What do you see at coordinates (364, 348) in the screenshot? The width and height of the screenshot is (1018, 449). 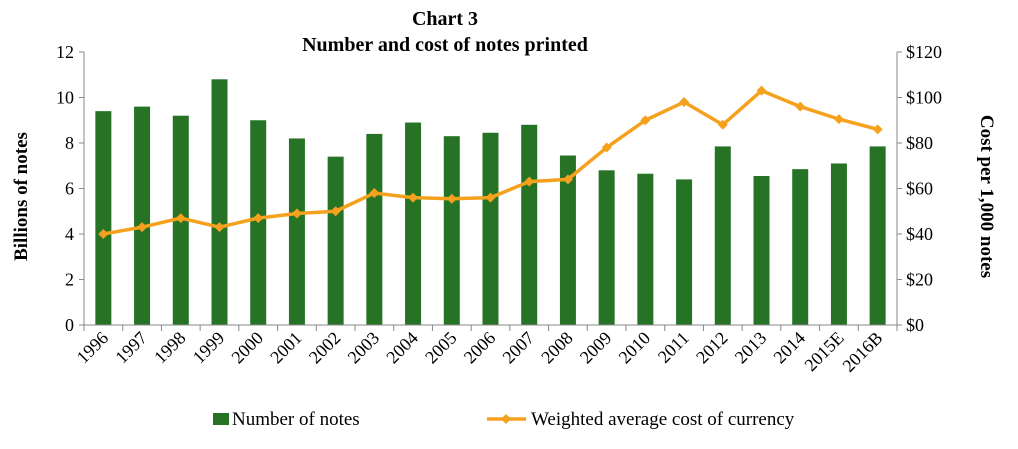 I see `x-tick-label: 2003` at bounding box center [364, 348].